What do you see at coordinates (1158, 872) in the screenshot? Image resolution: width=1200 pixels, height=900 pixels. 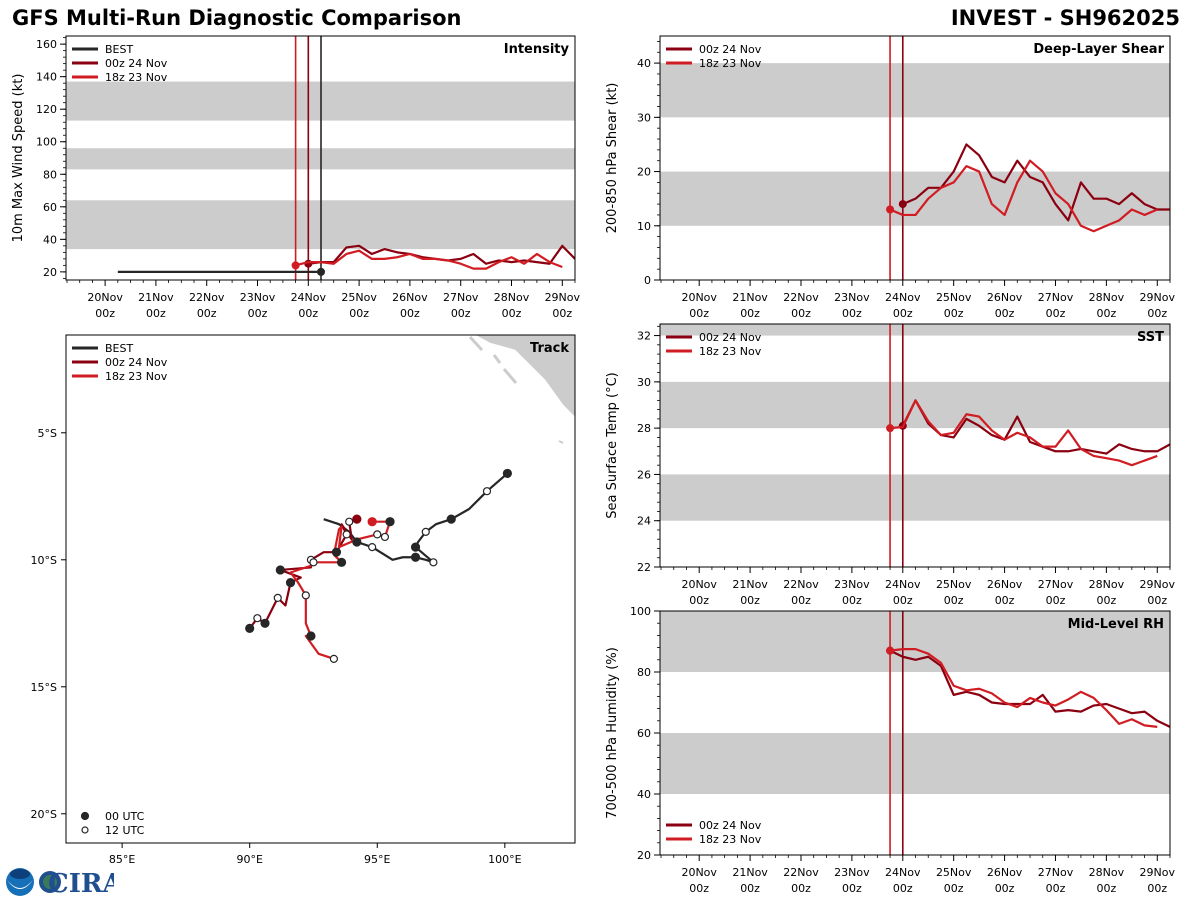 I see `x-tick-label: 29Nov` at bounding box center [1158, 872].